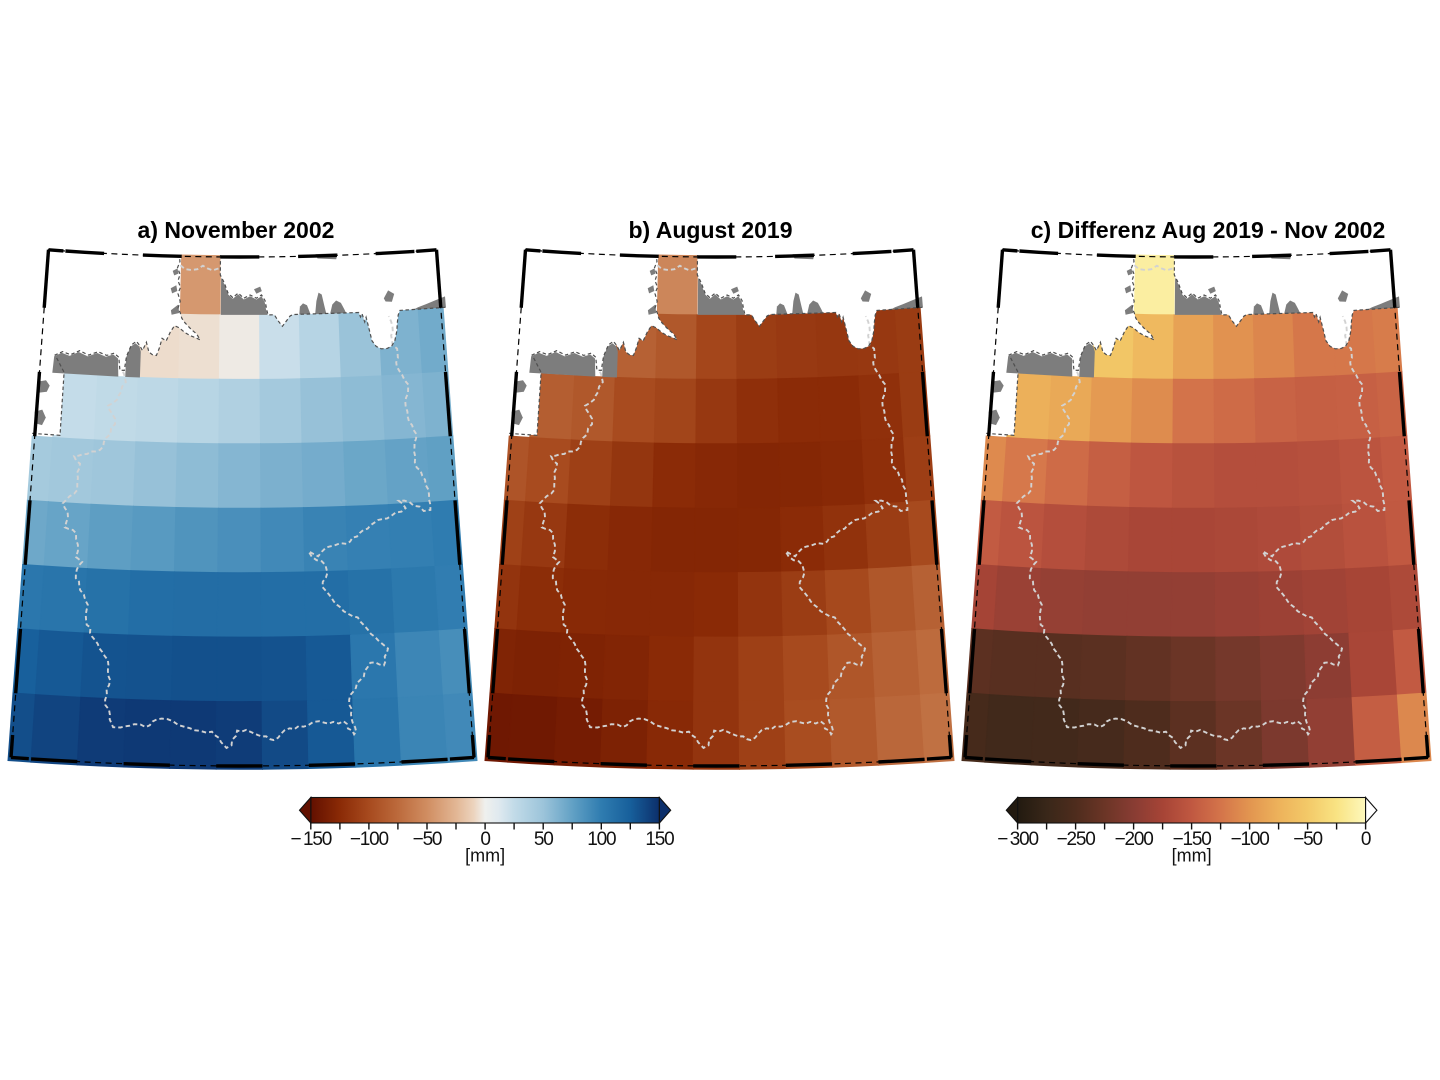  Describe the element at coordinates (1017, 839) in the screenshot. I see `svg-text: − 300` at that location.